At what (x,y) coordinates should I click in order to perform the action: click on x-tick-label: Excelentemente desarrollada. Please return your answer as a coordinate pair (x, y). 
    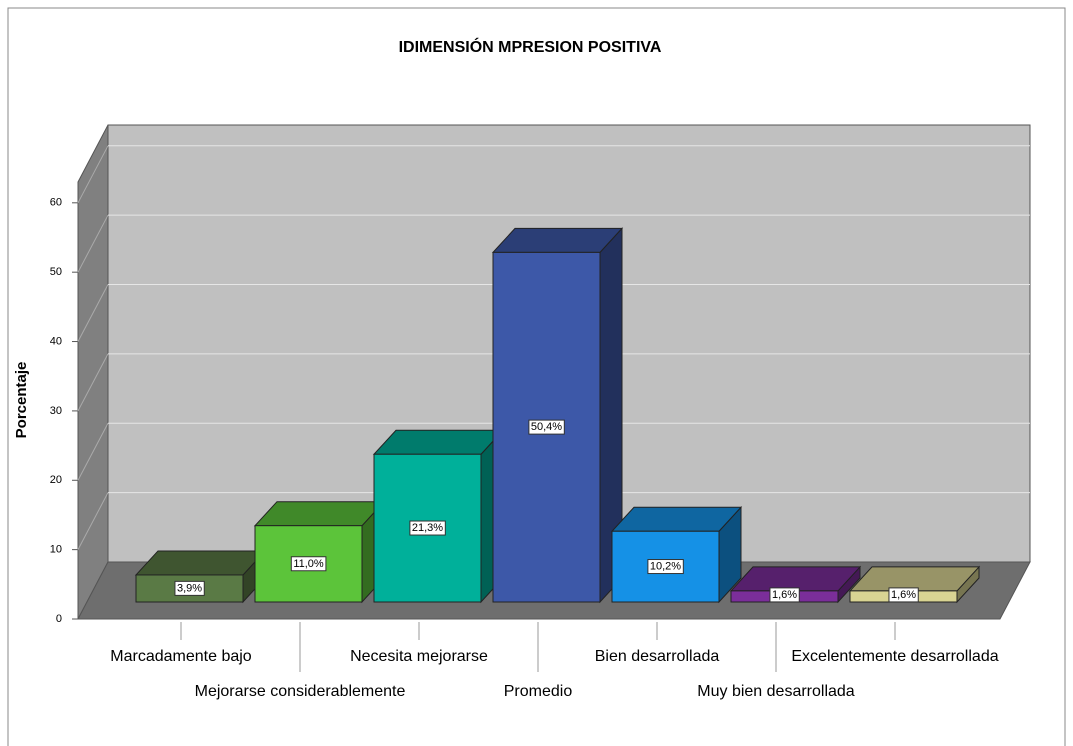
    Looking at the image, I should click on (894, 656).